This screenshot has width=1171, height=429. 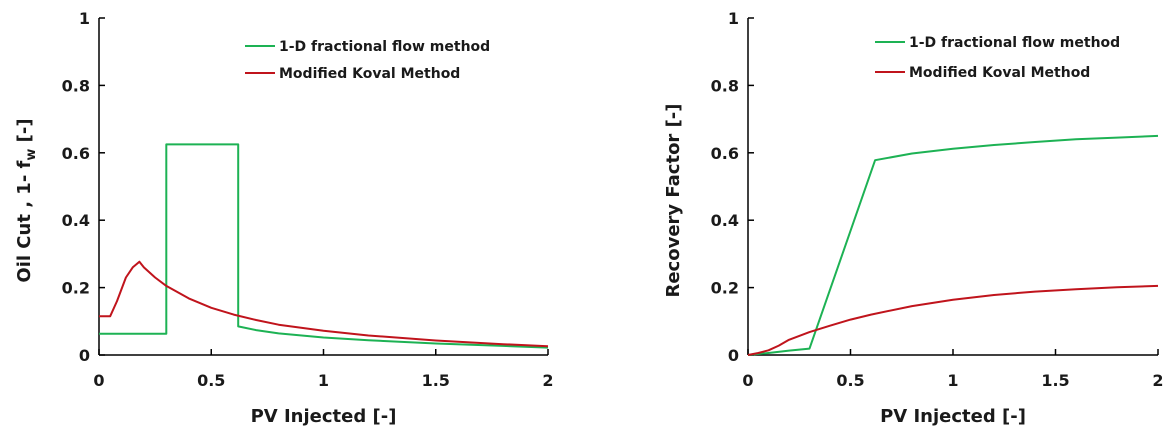 I want to click on y-axis-title: Oil Cut , 1- fw [-], so click(x=26, y=200).